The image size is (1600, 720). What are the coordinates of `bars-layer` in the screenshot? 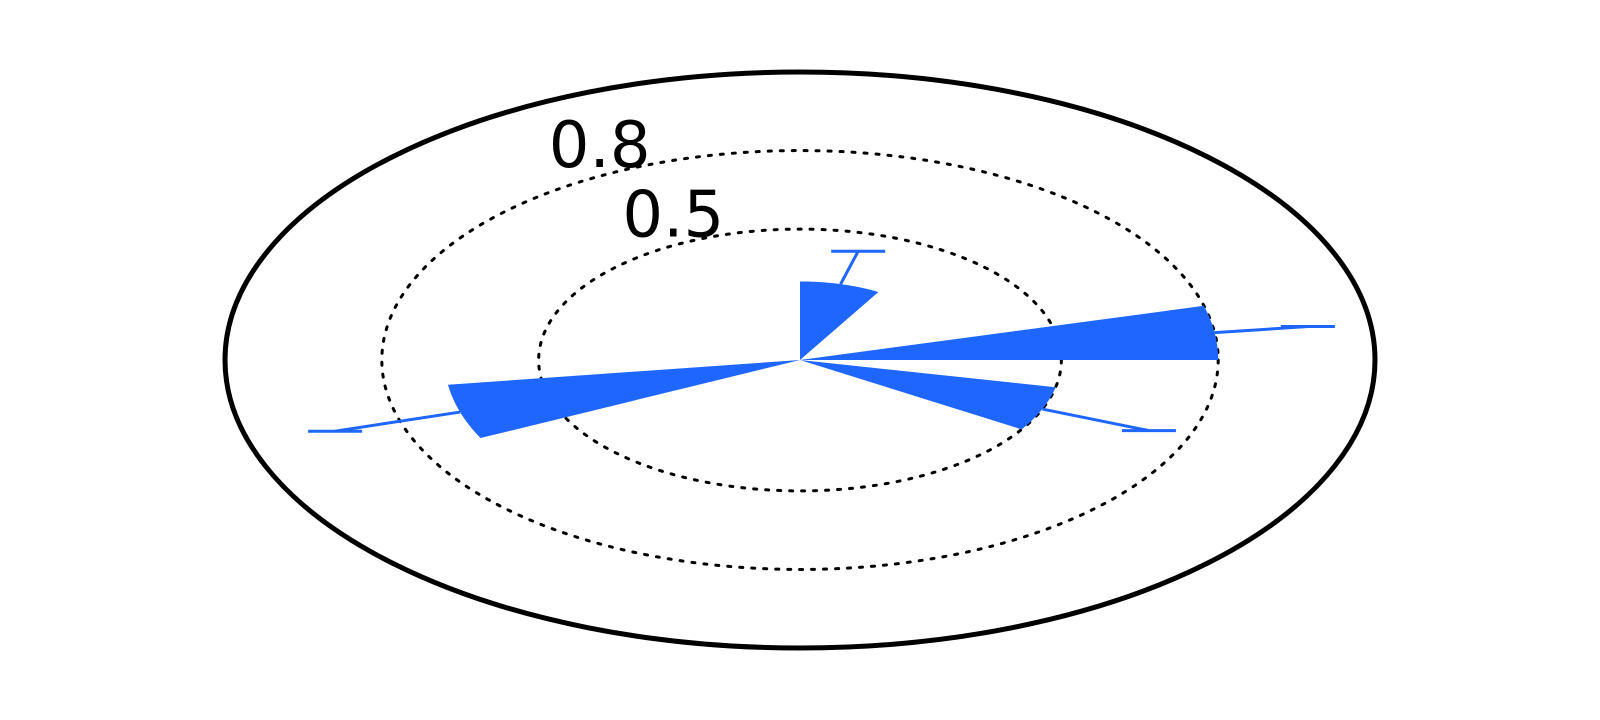 It's located at (833, 360).